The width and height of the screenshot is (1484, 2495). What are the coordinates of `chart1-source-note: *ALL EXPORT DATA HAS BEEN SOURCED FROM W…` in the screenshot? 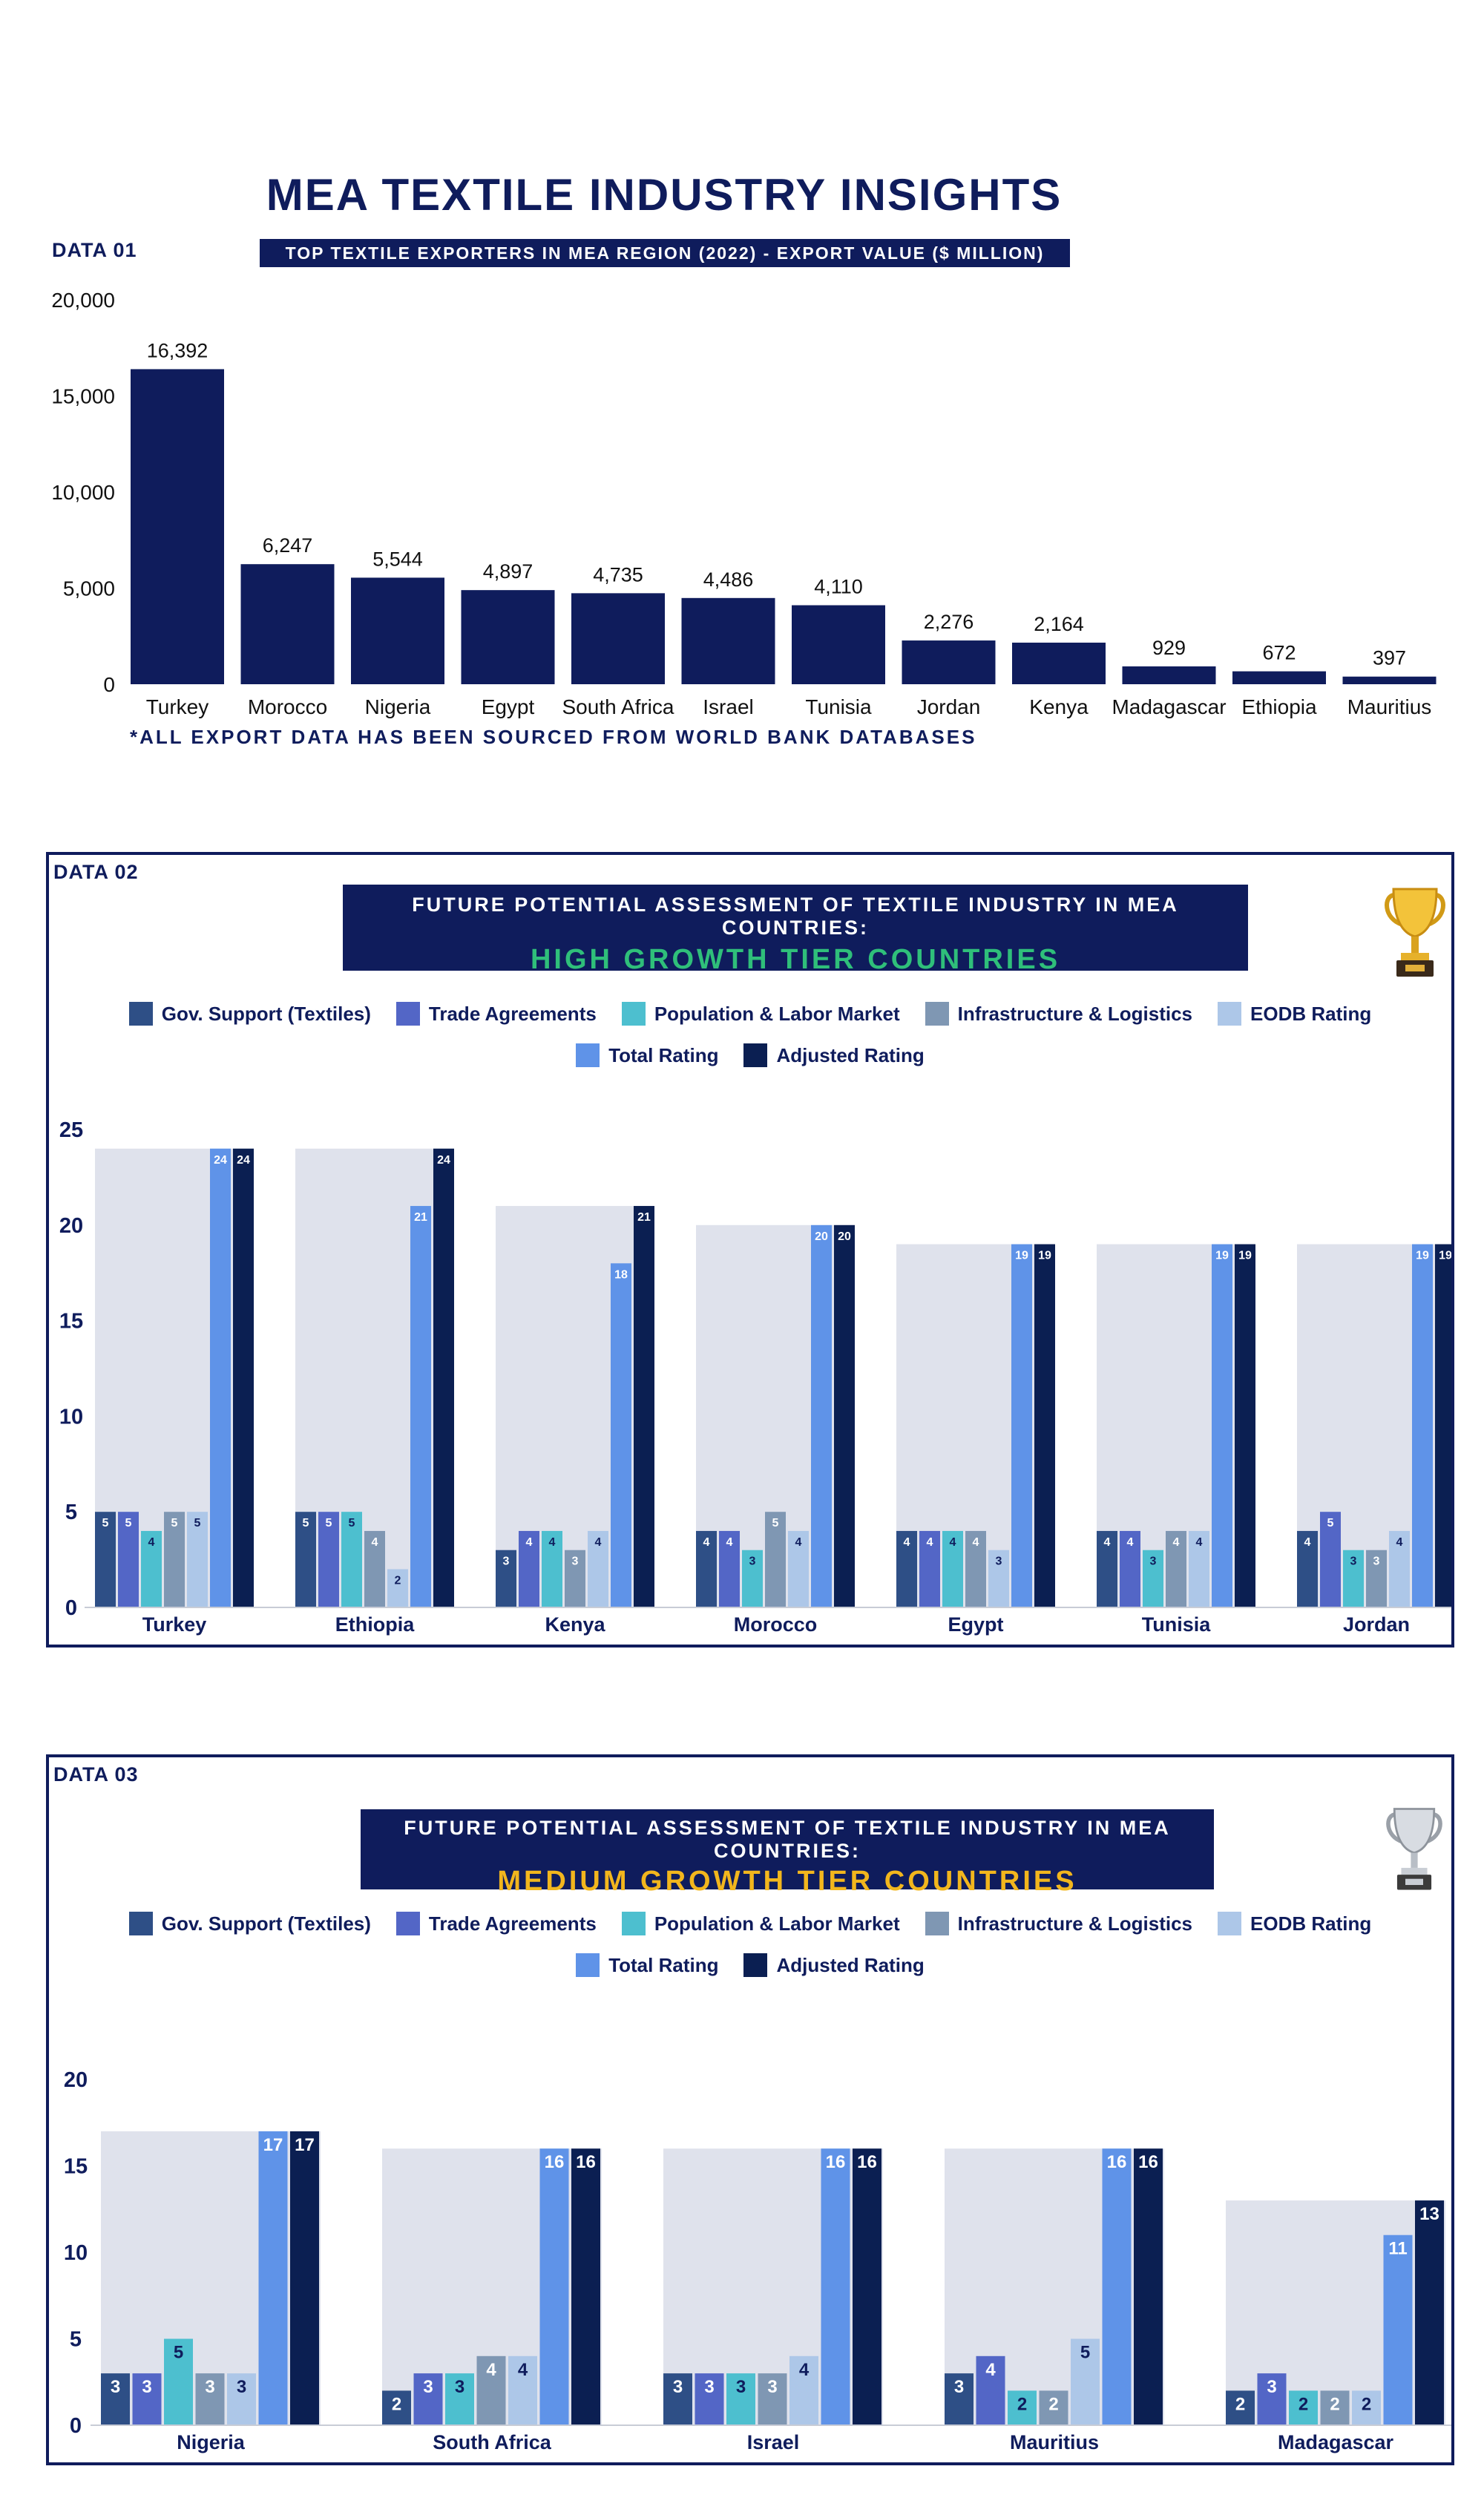 It's located at (553, 737).